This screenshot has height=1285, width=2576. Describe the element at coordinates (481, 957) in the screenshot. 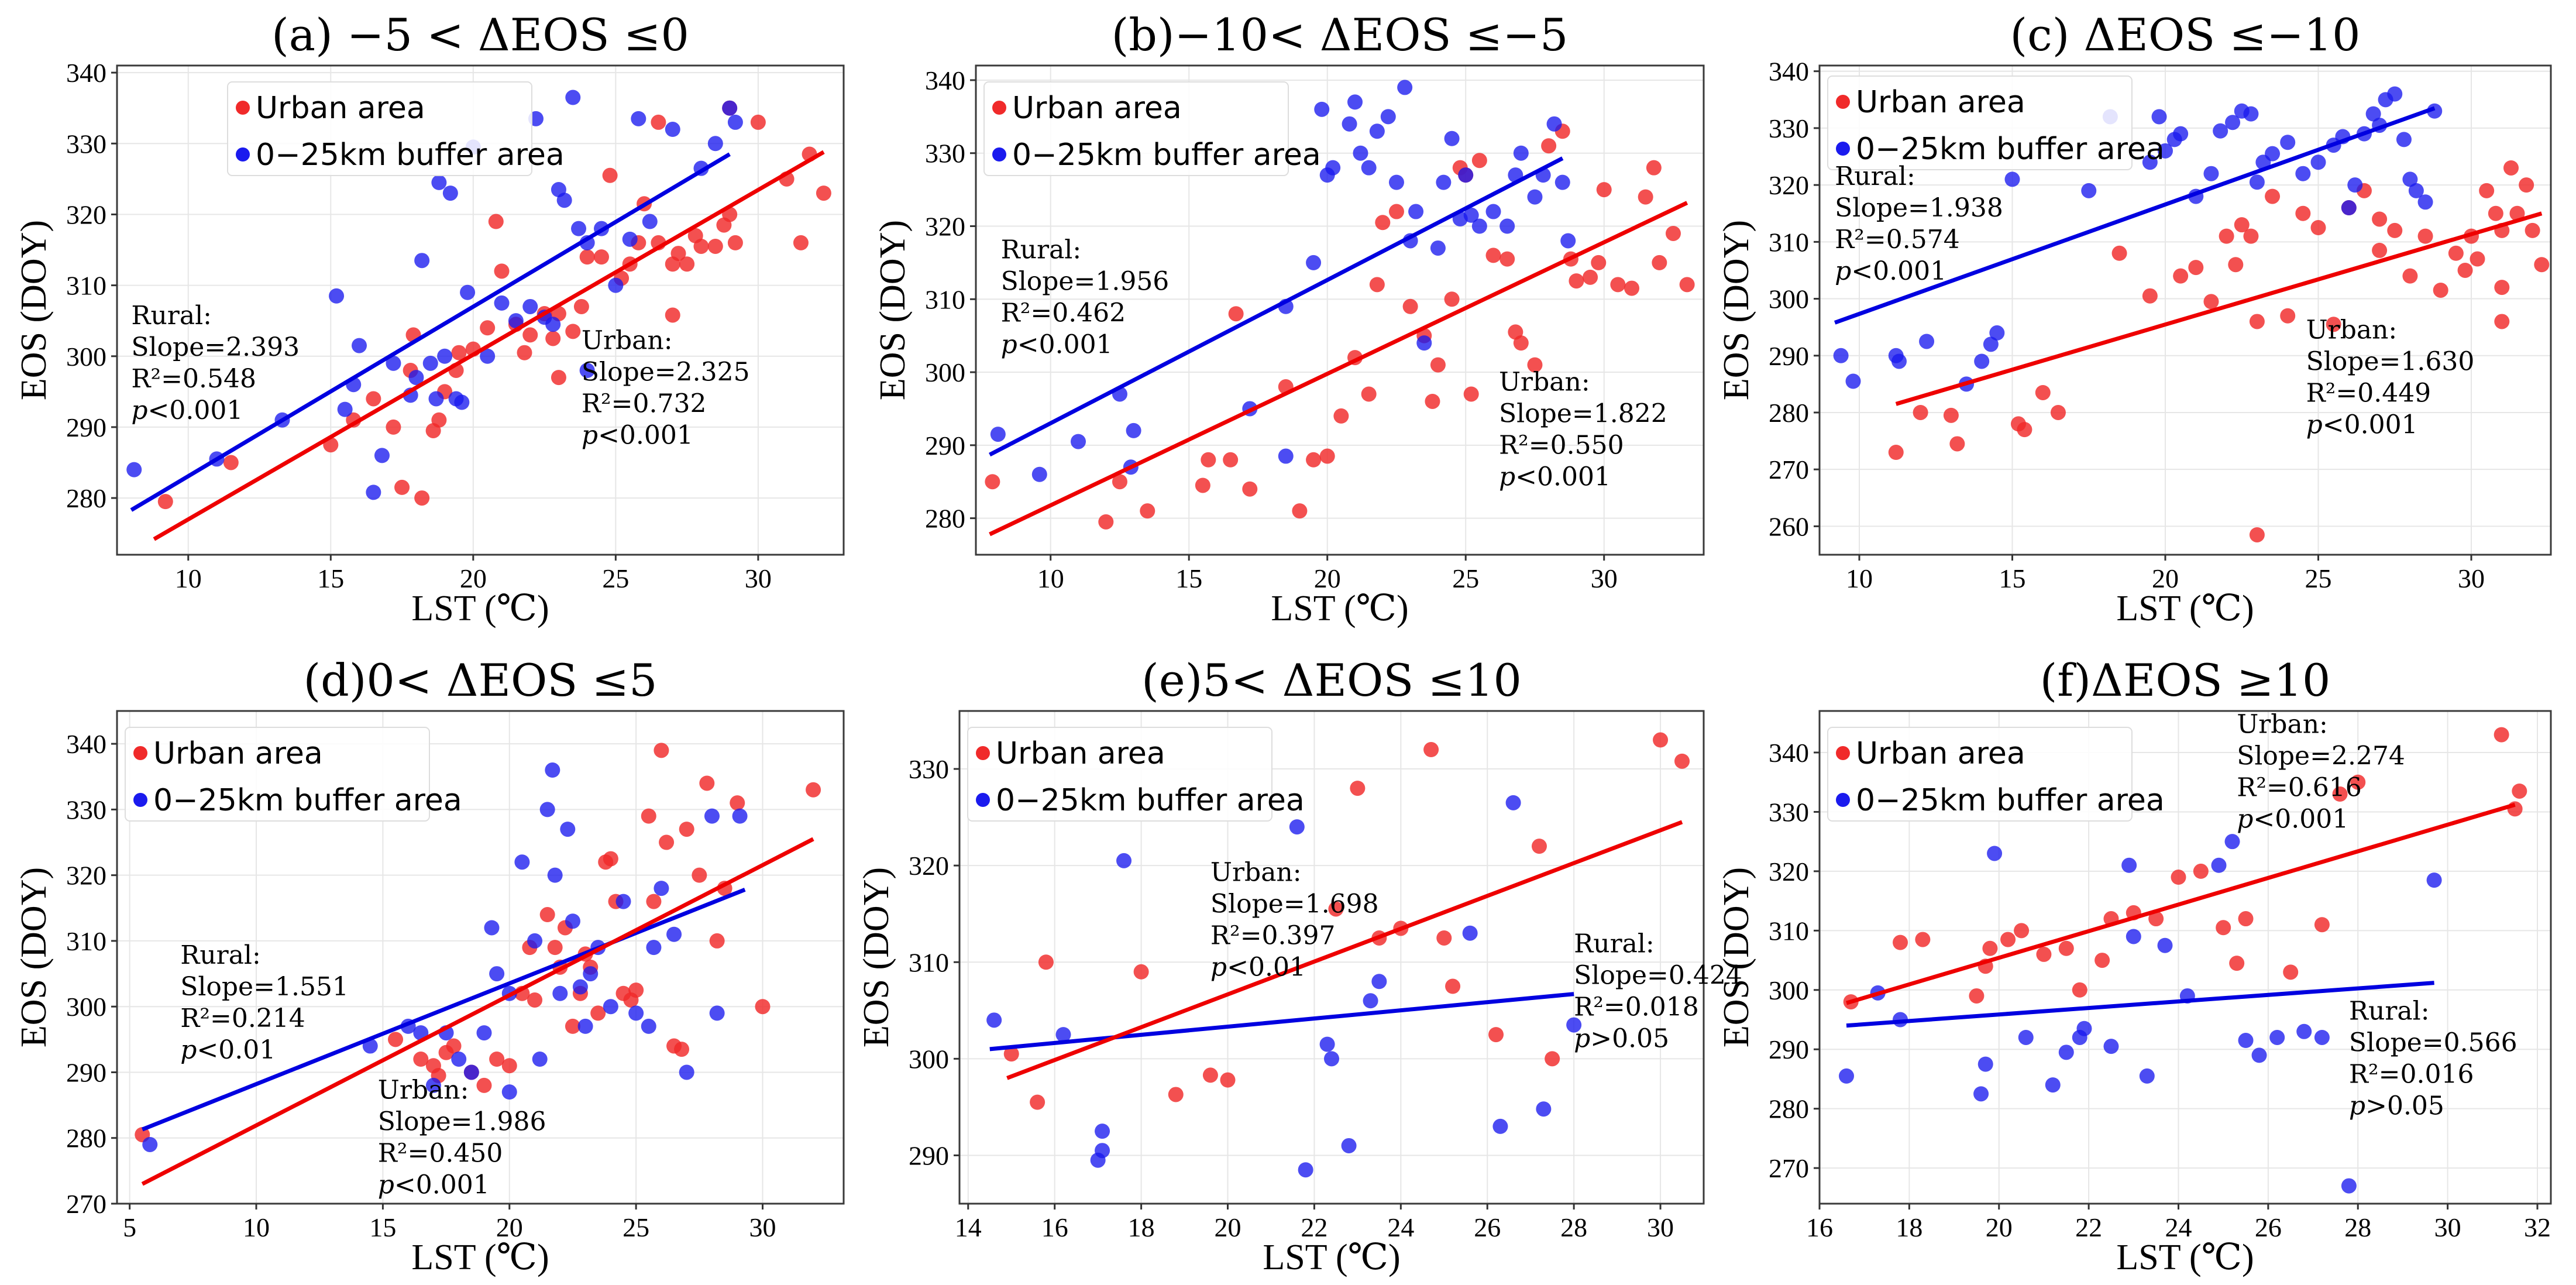

I see `plot-frame` at that location.